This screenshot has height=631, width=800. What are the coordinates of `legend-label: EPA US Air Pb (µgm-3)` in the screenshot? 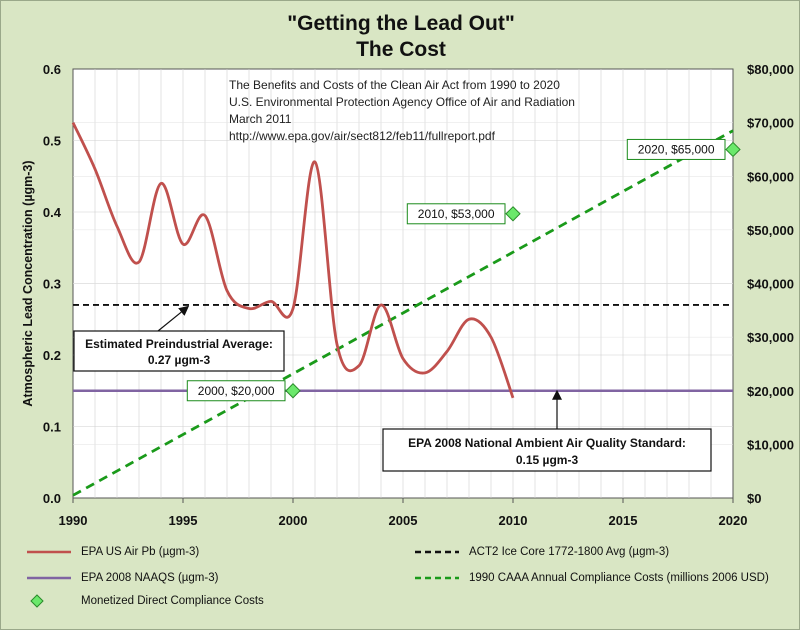 It's located at (140, 552).